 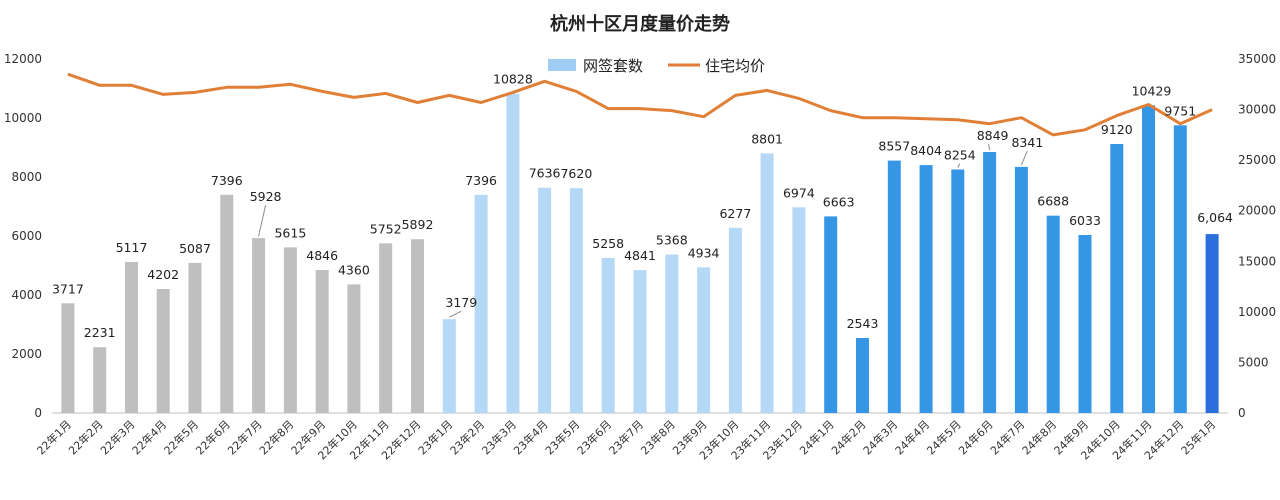 What do you see at coordinates (461, 302) in the screenshot?
I see `bar-data-label: 3179` at bounding box center [461, 302].